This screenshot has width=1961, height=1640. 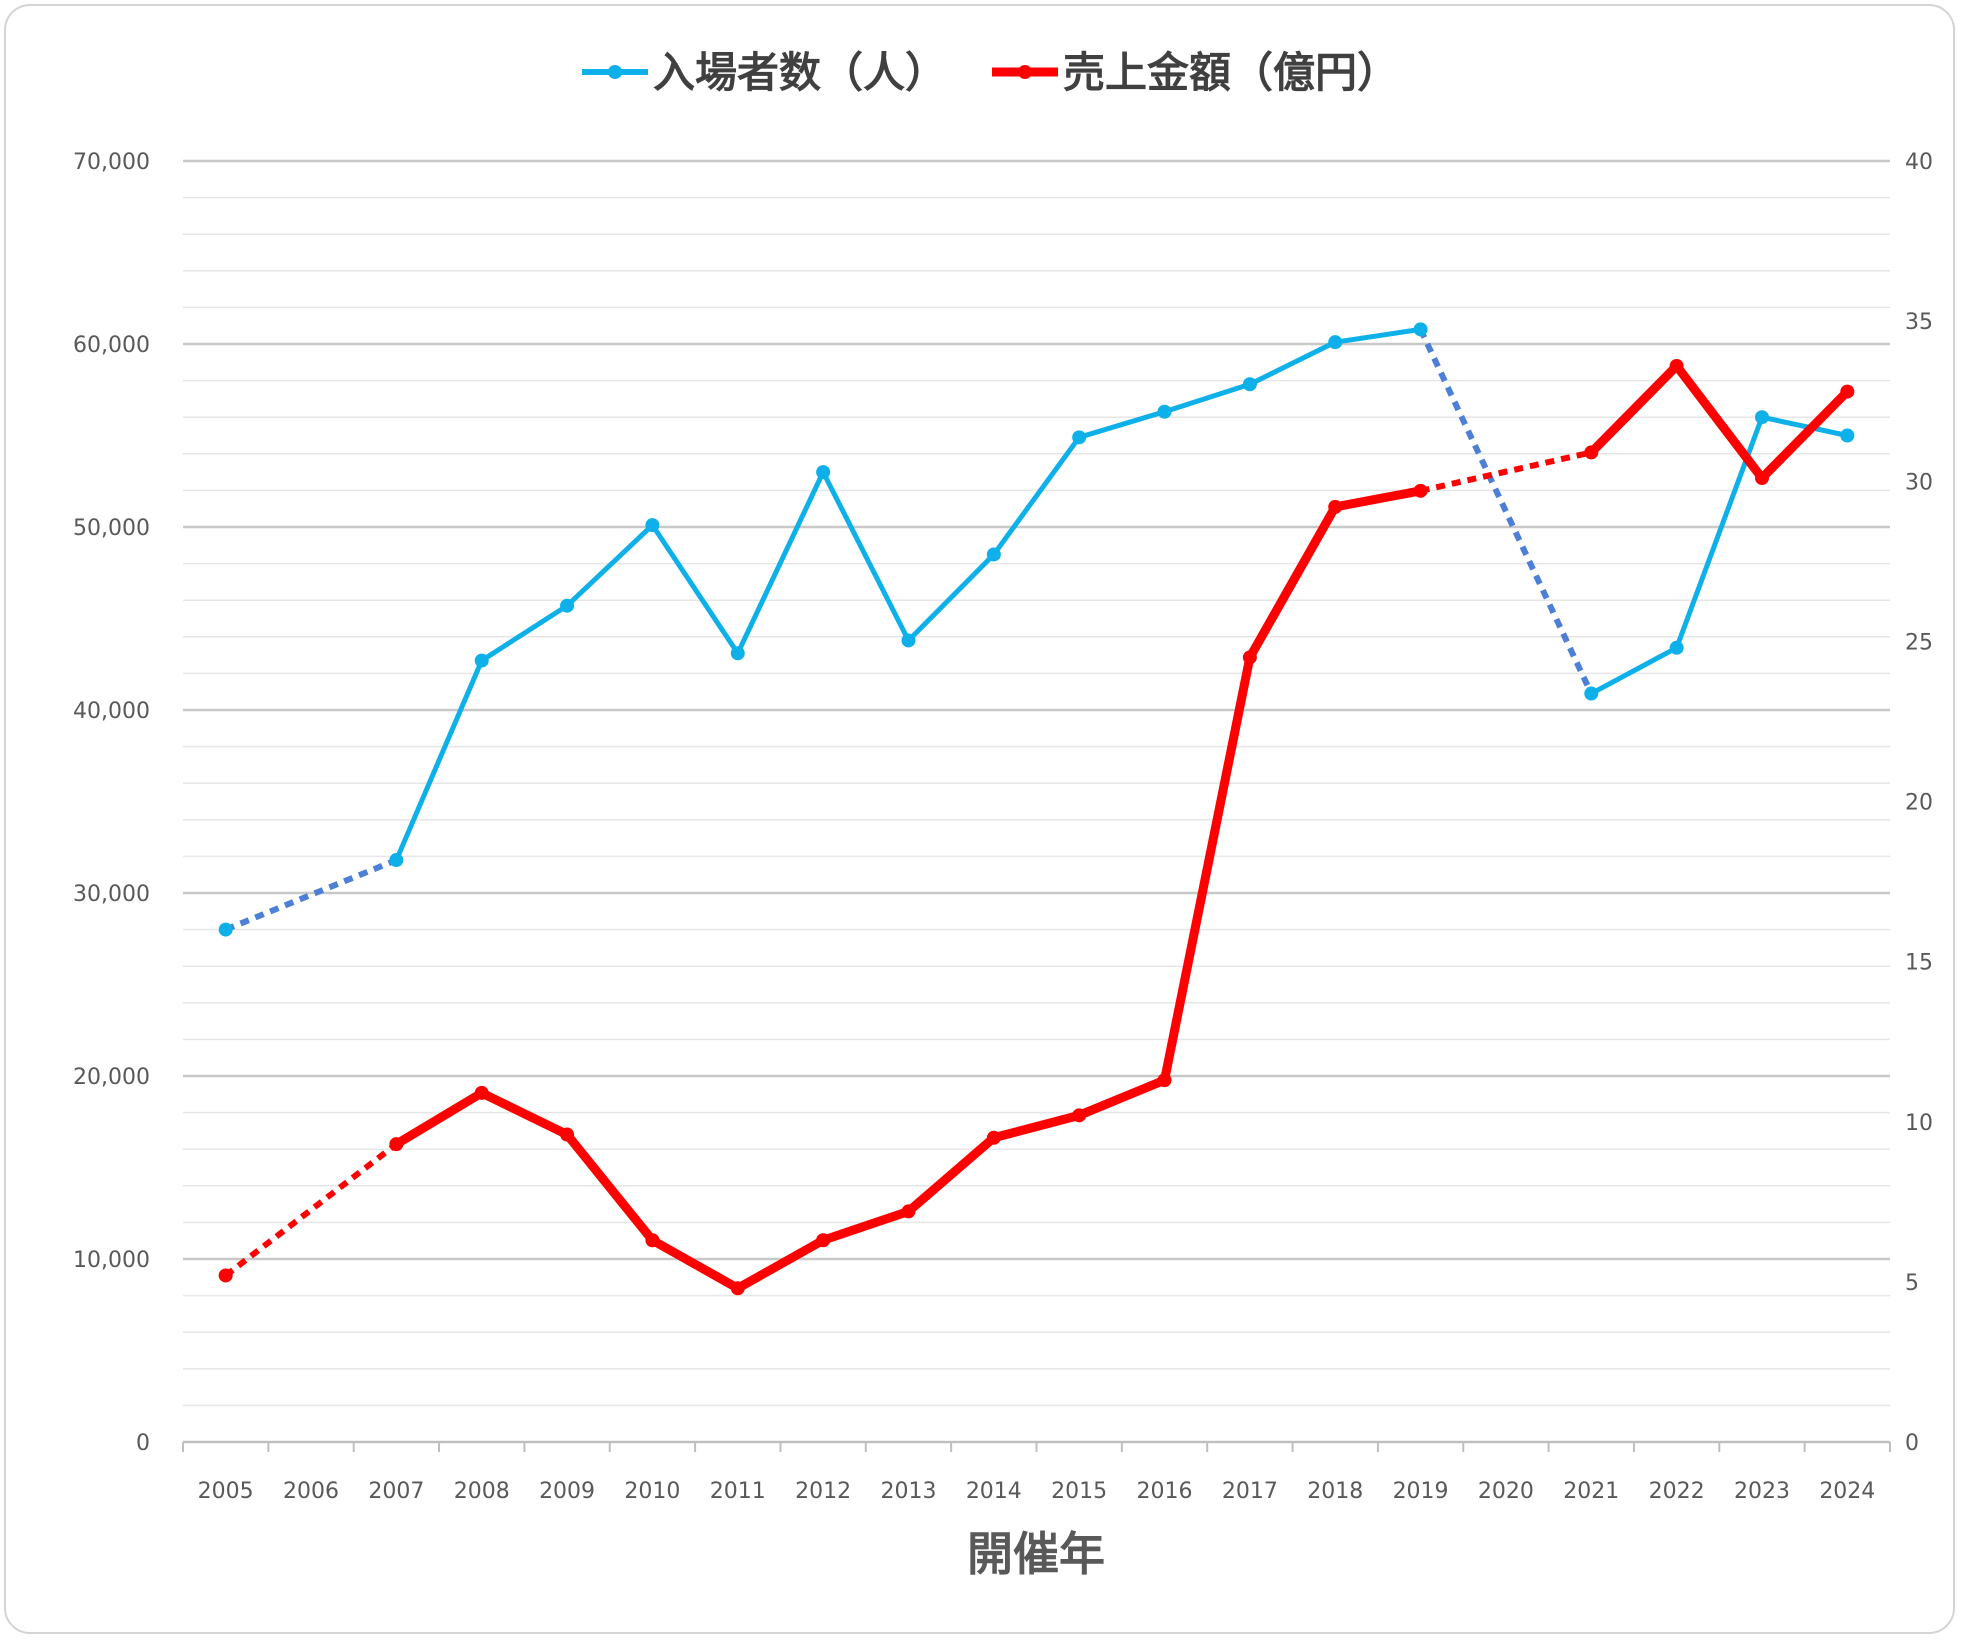 I want to click on right-y-tick-label: 35, so click(x=1919, y=322).